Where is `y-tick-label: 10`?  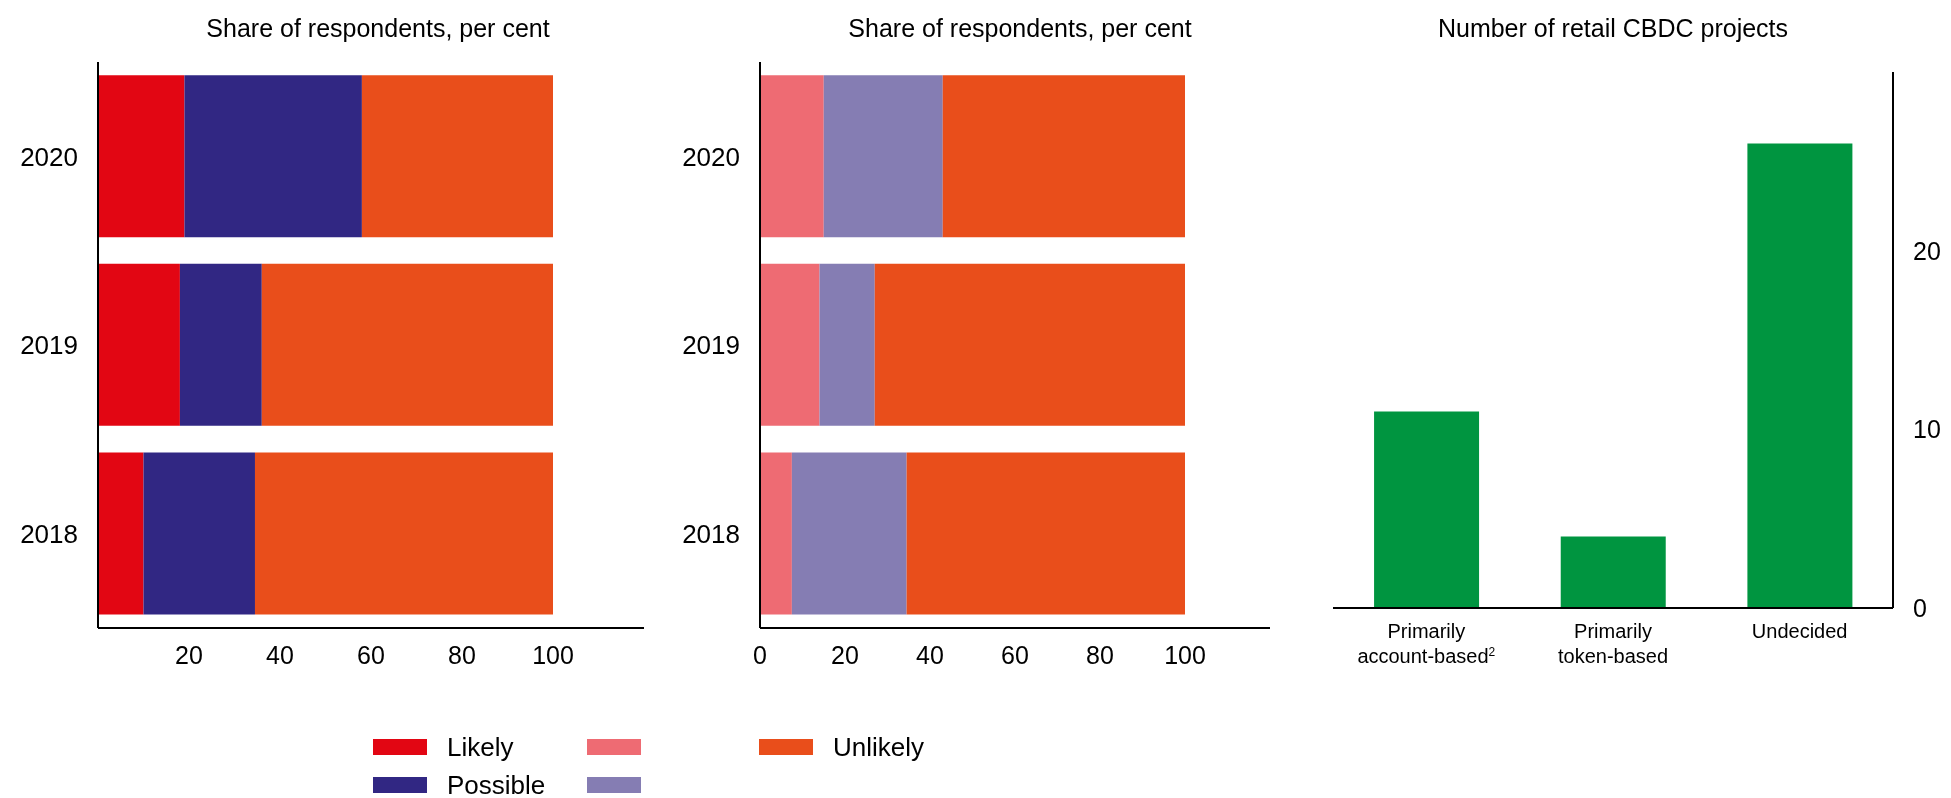
y-tick-label: 10 is located at coordinates (1927, 429).